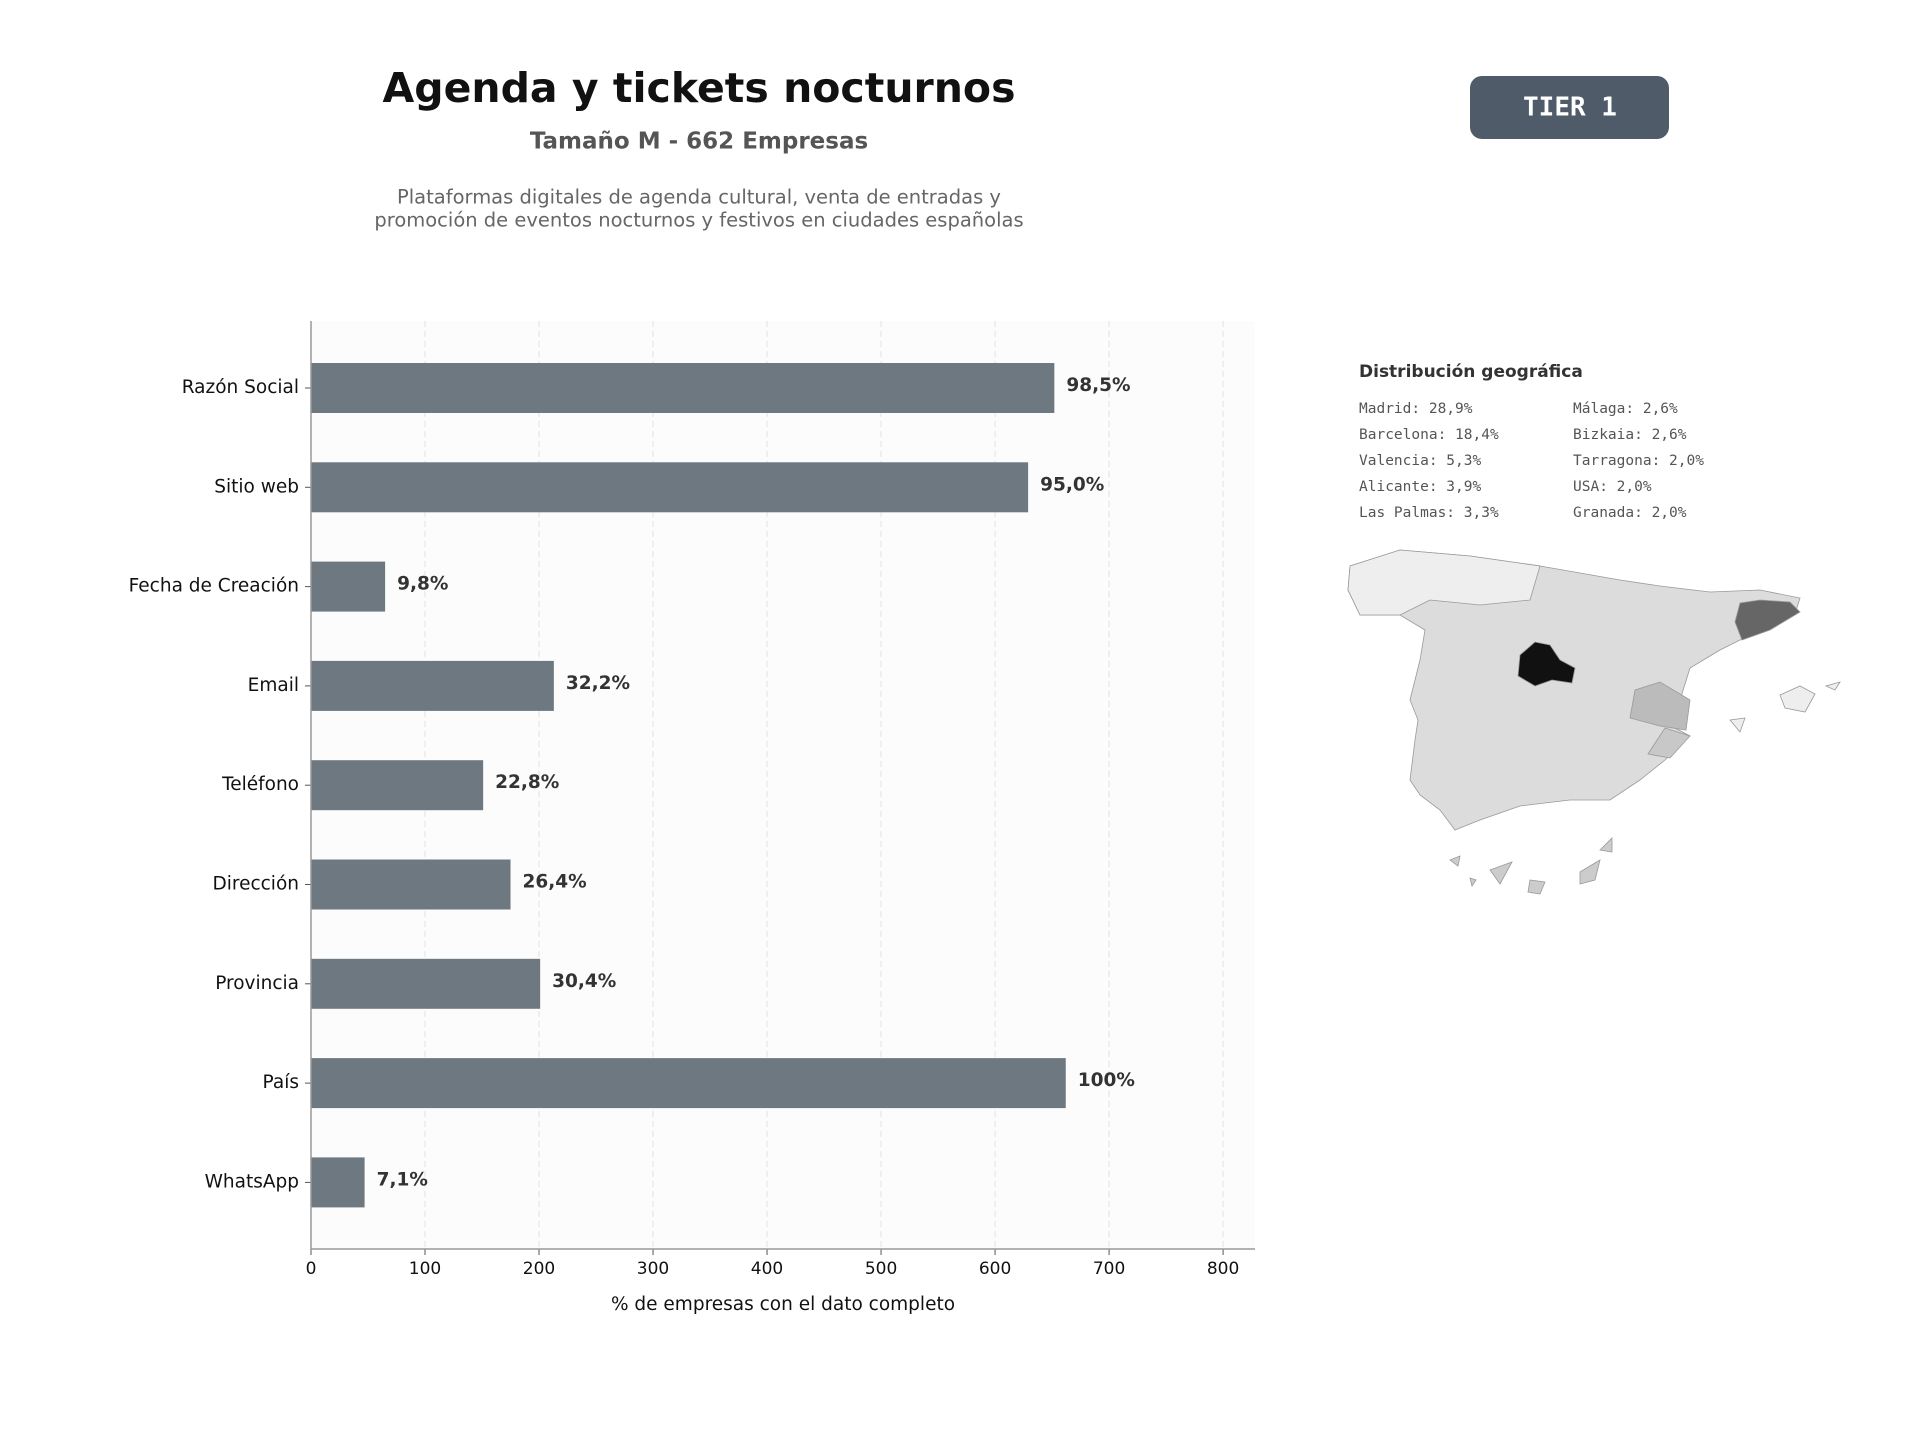 This screenshot has height=1440, width=1920. Describe the element at coordinates (252, 1181) in the screenshot. I see `y-tick-label: WhatsApp` at that location.